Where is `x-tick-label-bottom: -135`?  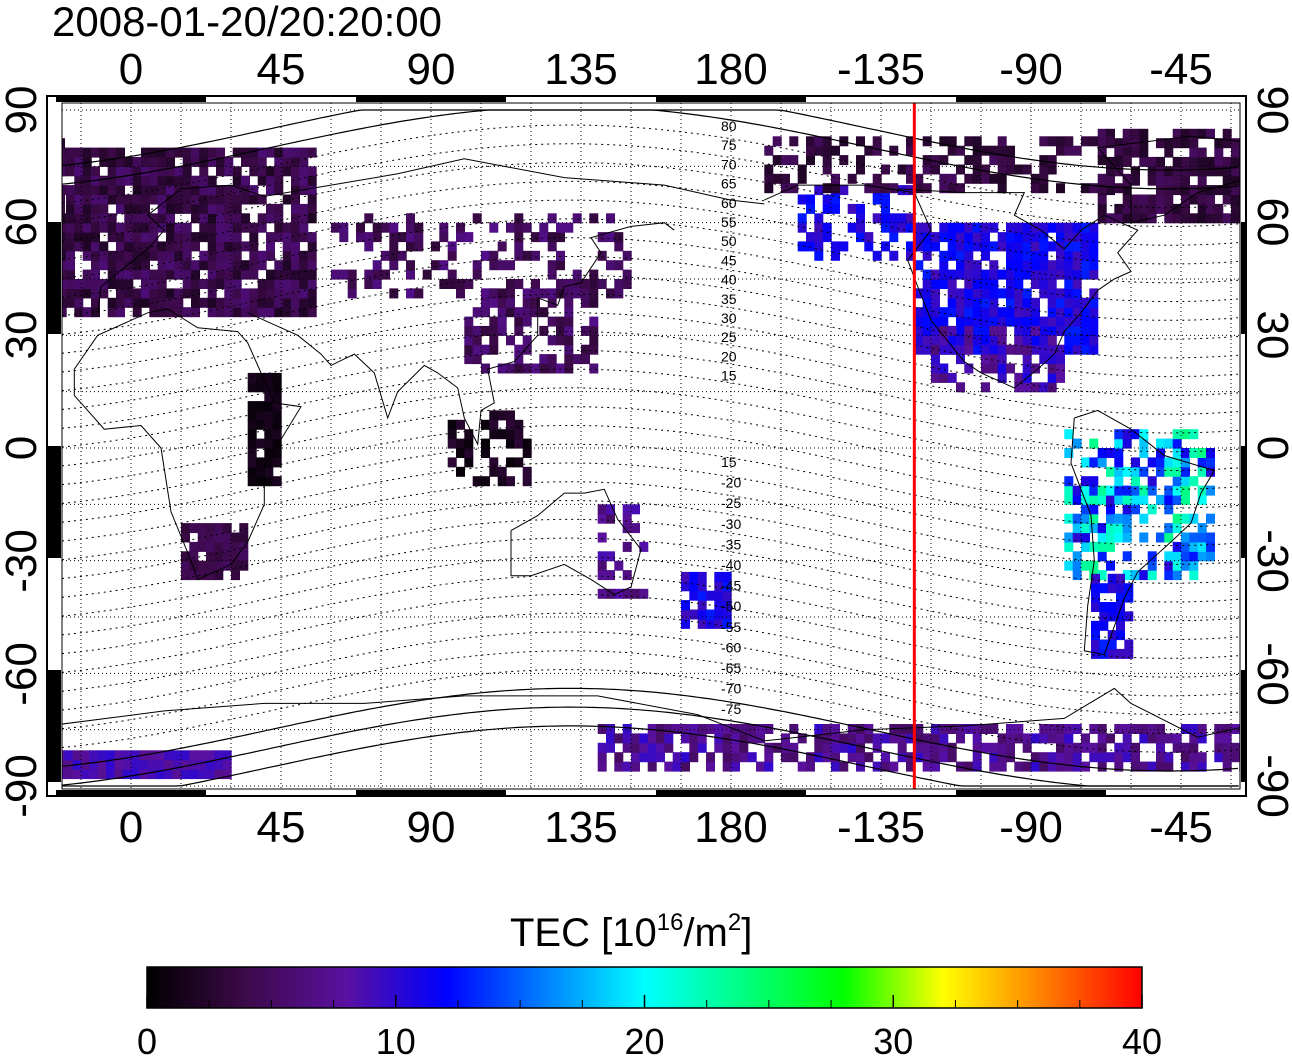
x-tick-label-bottom: -135 is located at coordinates (881, 827).